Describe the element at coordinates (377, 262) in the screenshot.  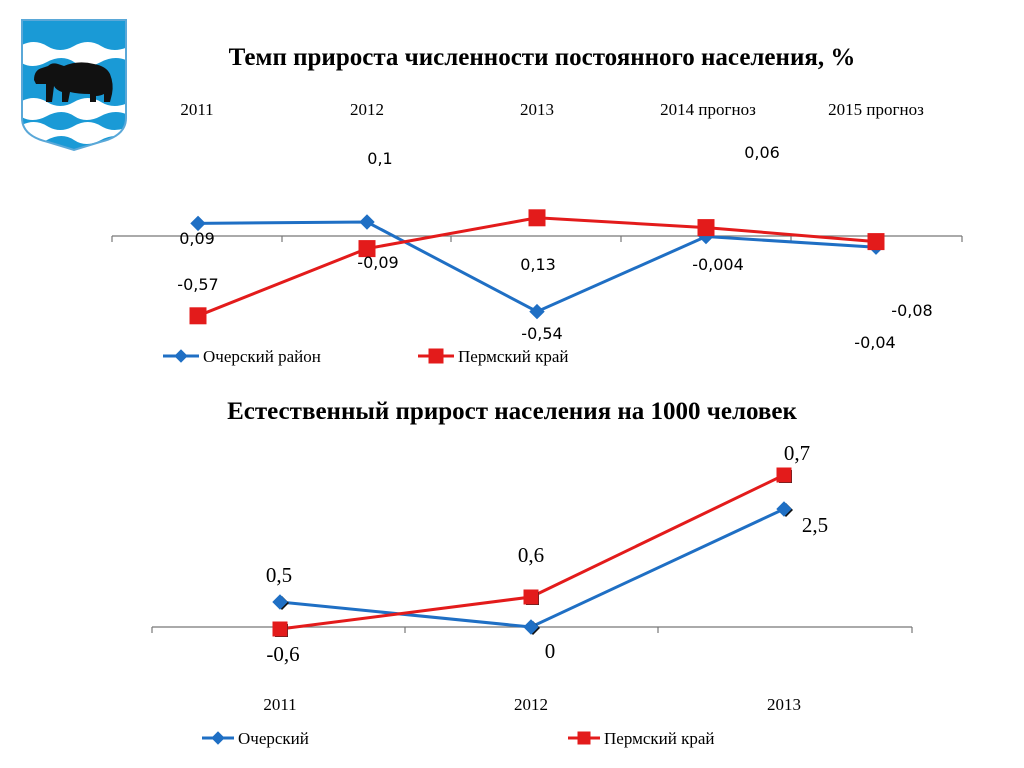
I see `chart1-data-label: -0,09` at that location.